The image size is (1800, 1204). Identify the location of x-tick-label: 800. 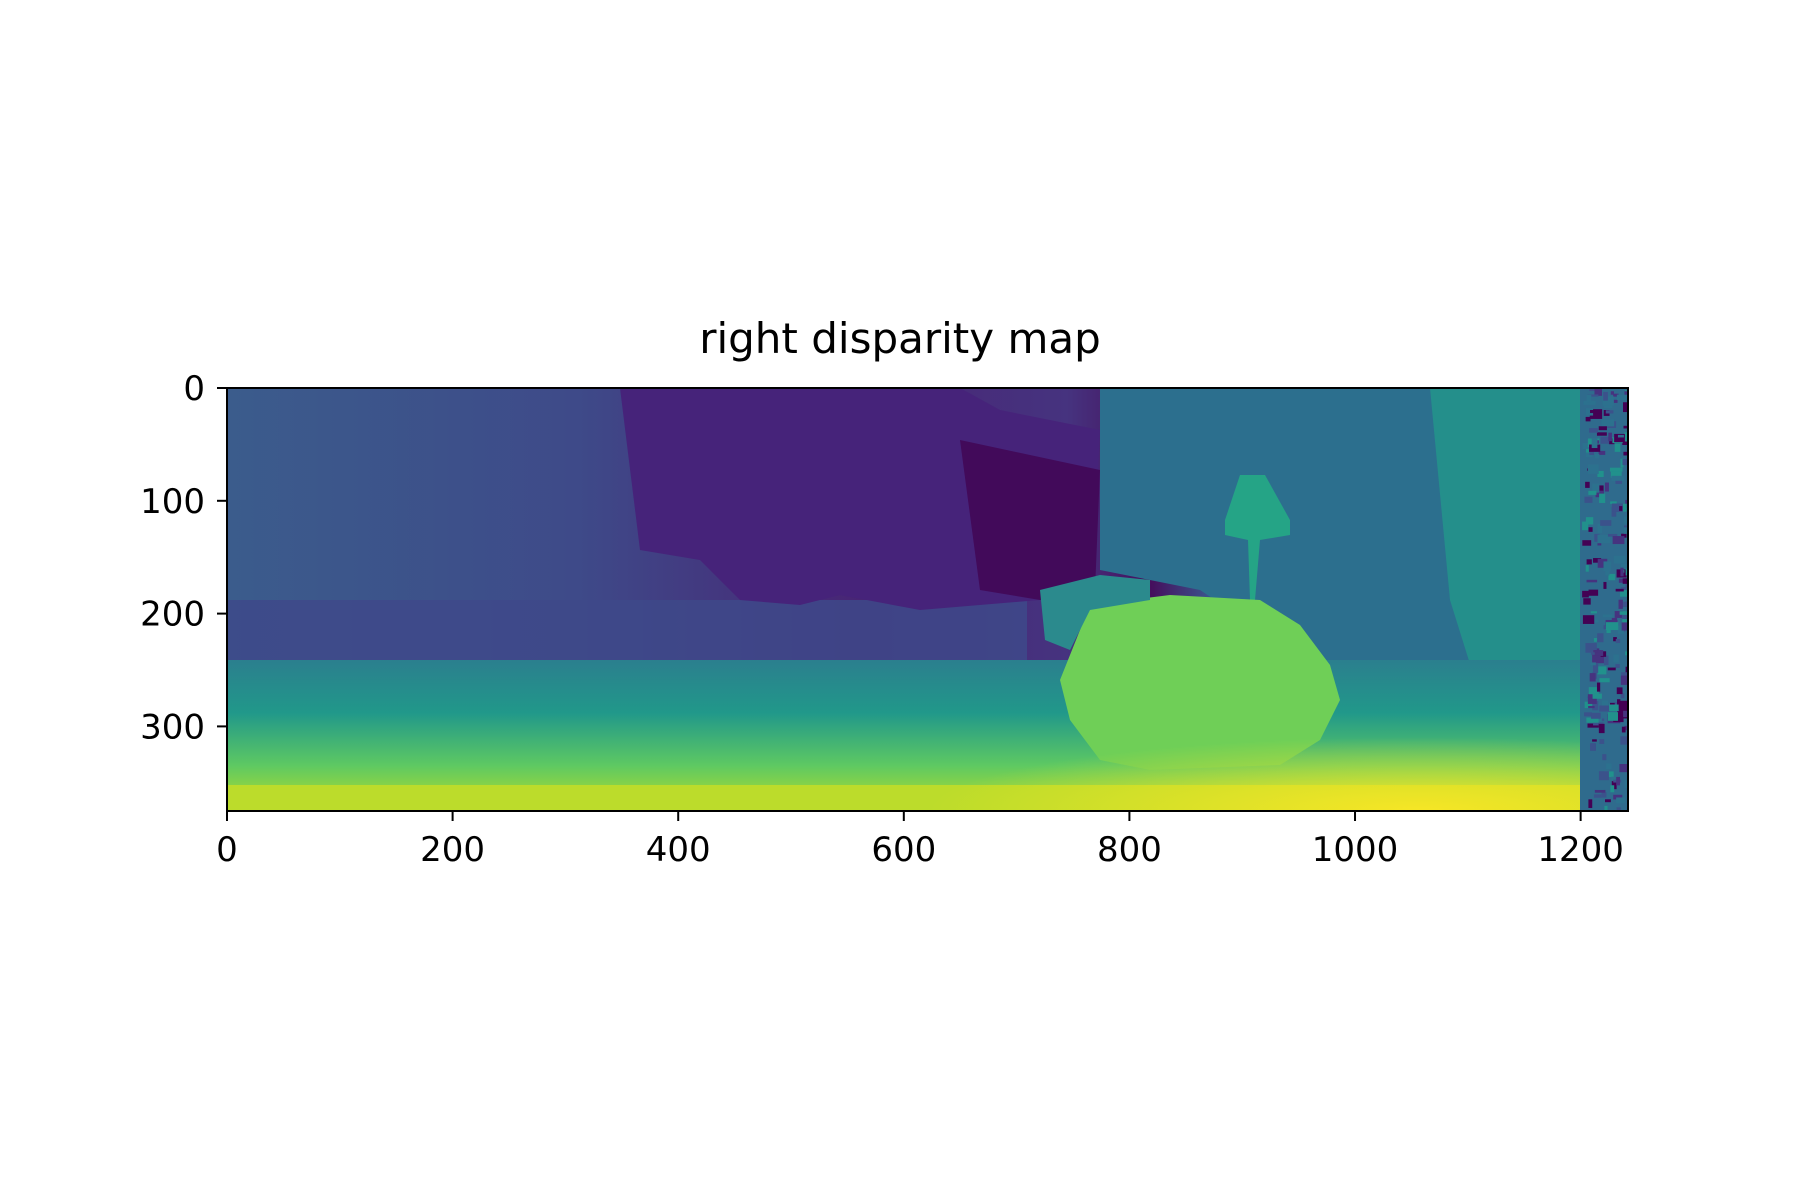
(1129, 850).